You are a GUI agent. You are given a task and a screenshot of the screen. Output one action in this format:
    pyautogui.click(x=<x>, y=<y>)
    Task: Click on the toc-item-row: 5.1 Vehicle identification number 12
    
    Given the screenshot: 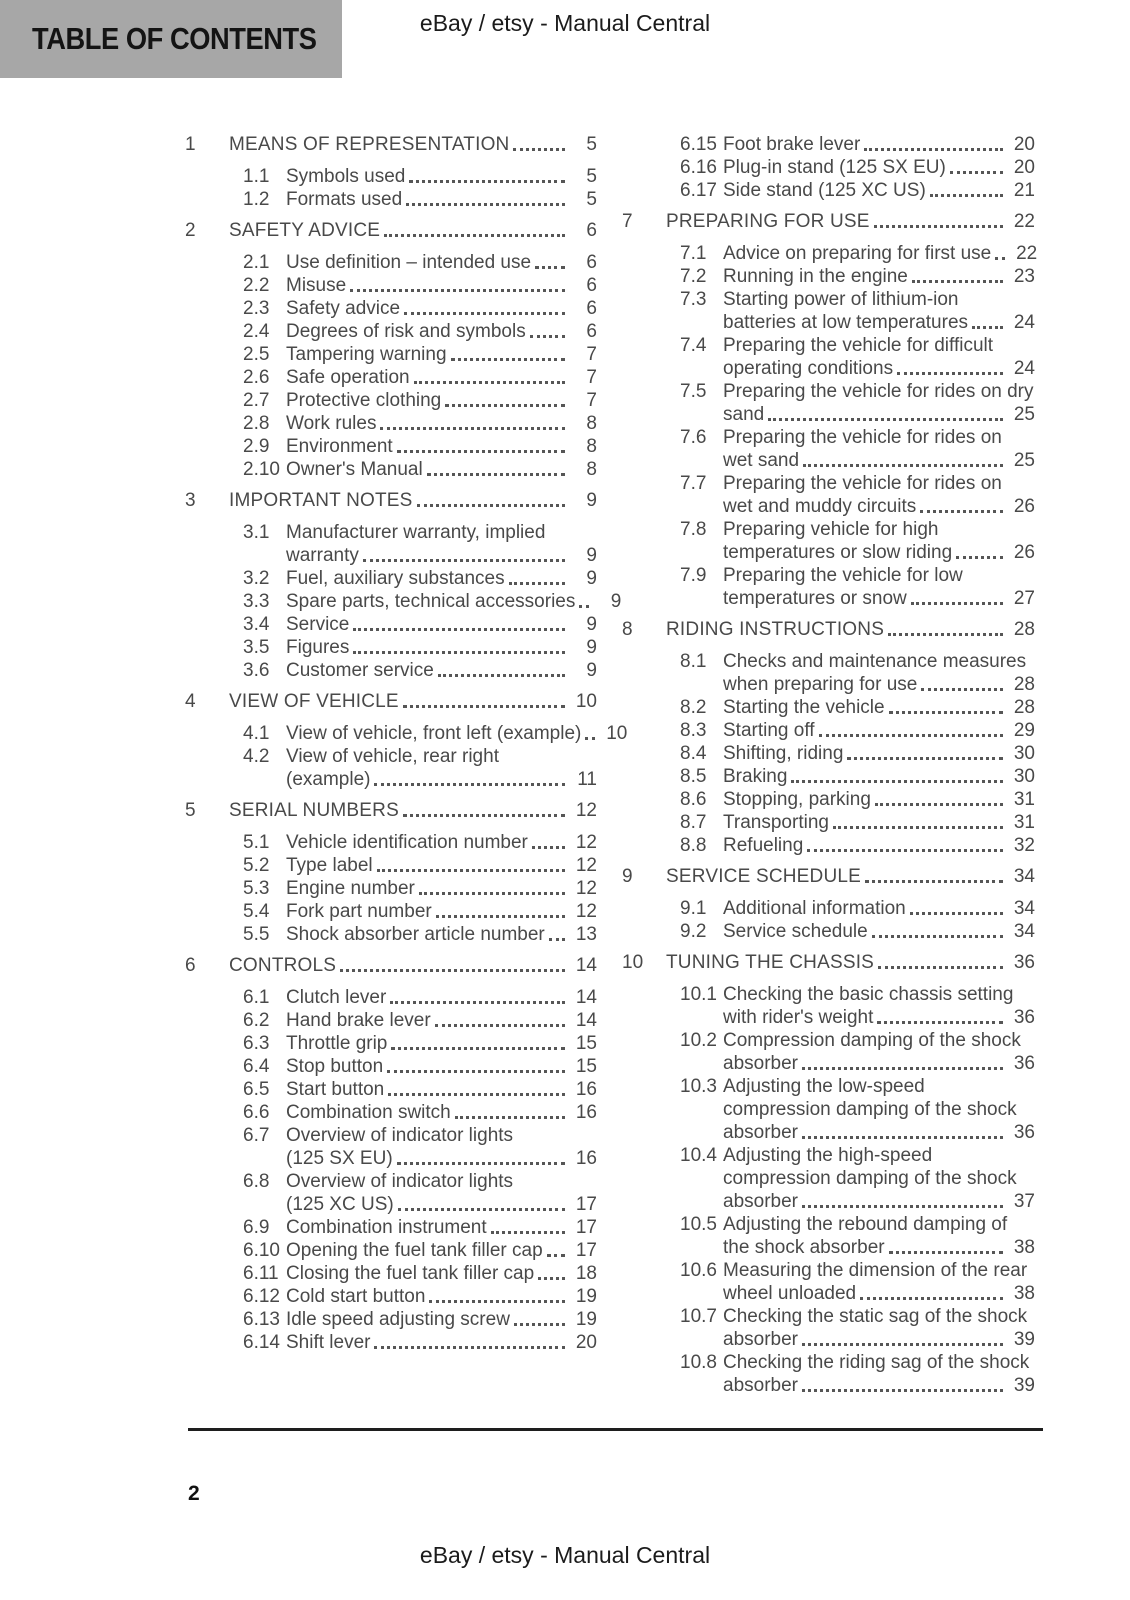 What is the action you would take?
    pyautogui.click(x=391, y=842)
    